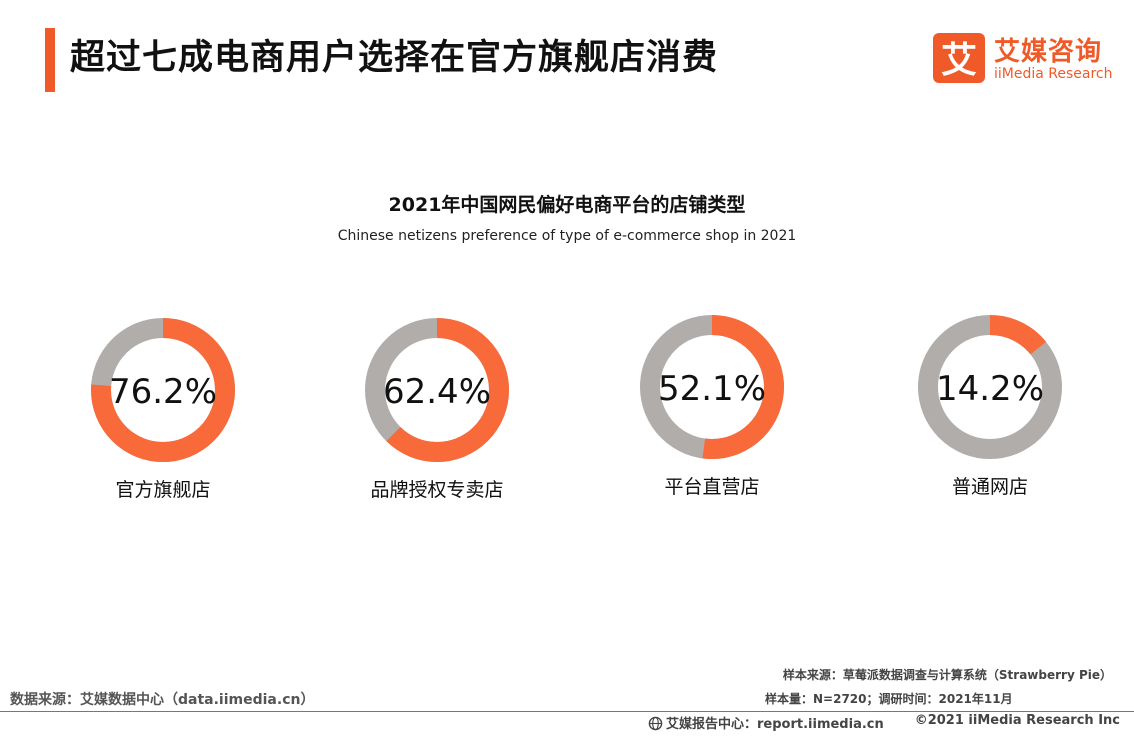 This screenshot has height=737, width=1134. I want to click on footer-sample-source: 样本来源：草莓派数据调查与计算系统（Strawberry Pie）, so click(947, 675).